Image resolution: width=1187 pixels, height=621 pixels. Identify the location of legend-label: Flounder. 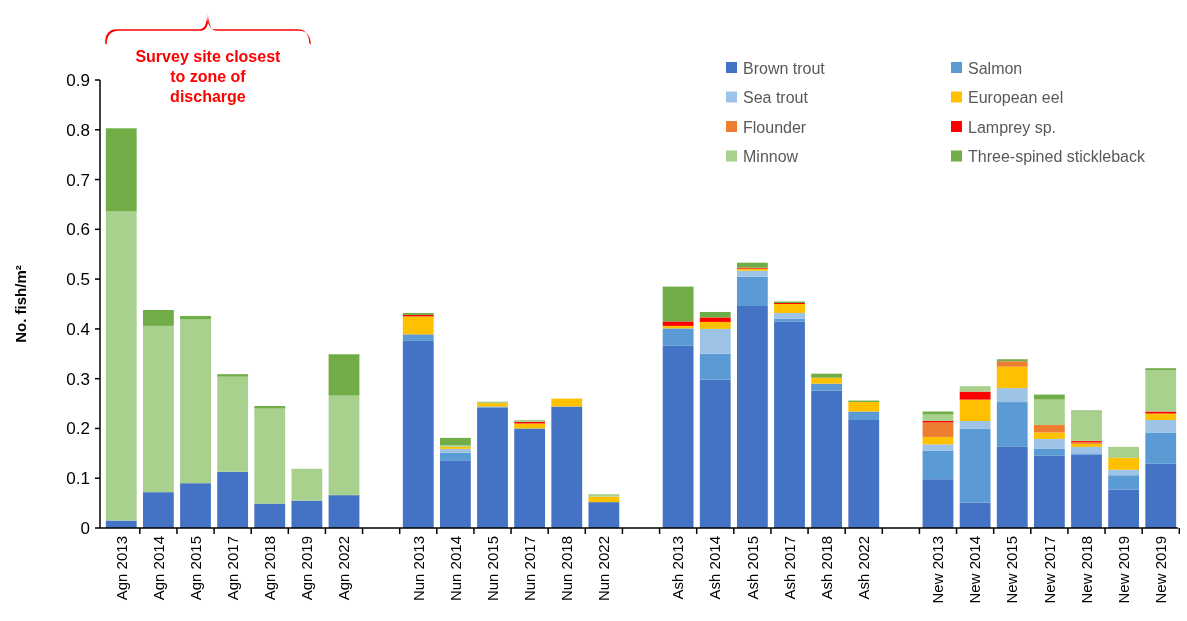
(775, 127).